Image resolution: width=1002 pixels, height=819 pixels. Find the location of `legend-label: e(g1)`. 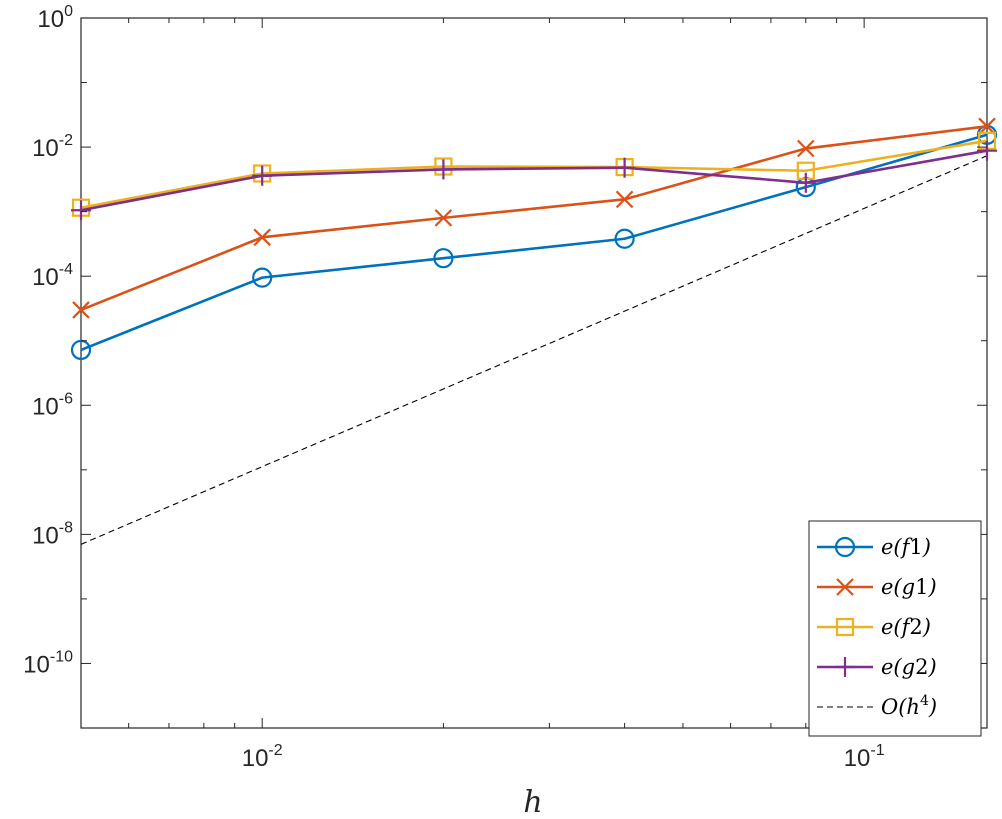

legend-label: e(g1) is located at coordinates (909, 587).